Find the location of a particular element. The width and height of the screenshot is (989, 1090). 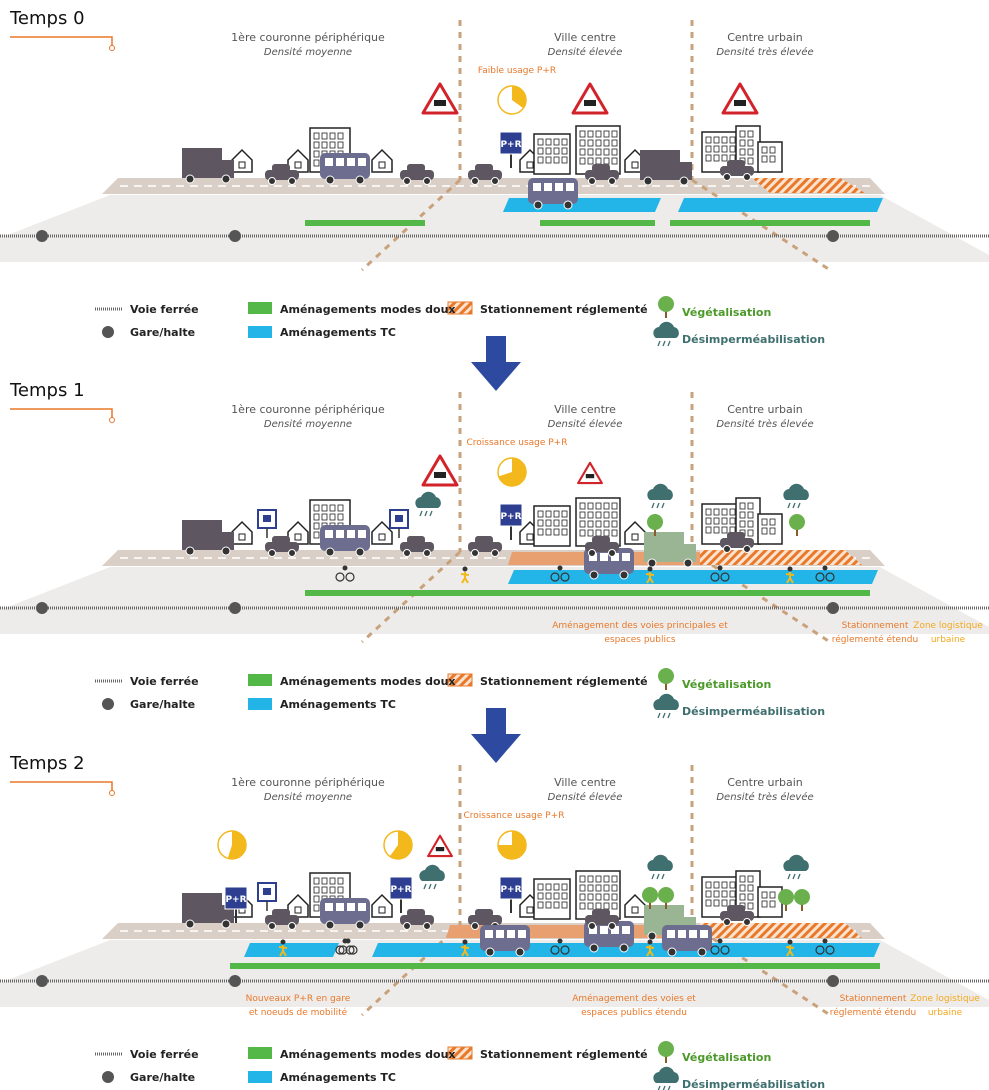

cyclist is located at coordinates (825, 568).